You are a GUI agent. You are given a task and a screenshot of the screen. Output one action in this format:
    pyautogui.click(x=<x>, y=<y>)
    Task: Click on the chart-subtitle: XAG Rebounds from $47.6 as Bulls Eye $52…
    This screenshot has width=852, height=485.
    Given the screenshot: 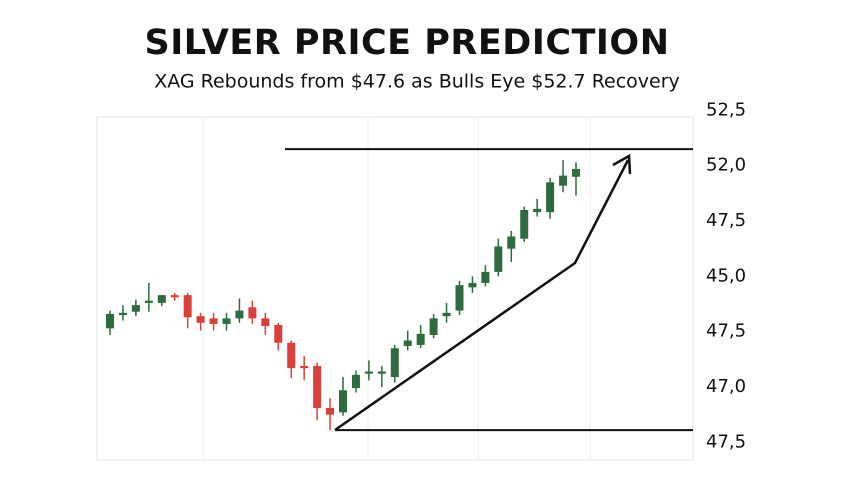 What is the action you would take?
    pyautogui.click(x=417, y=82)
    